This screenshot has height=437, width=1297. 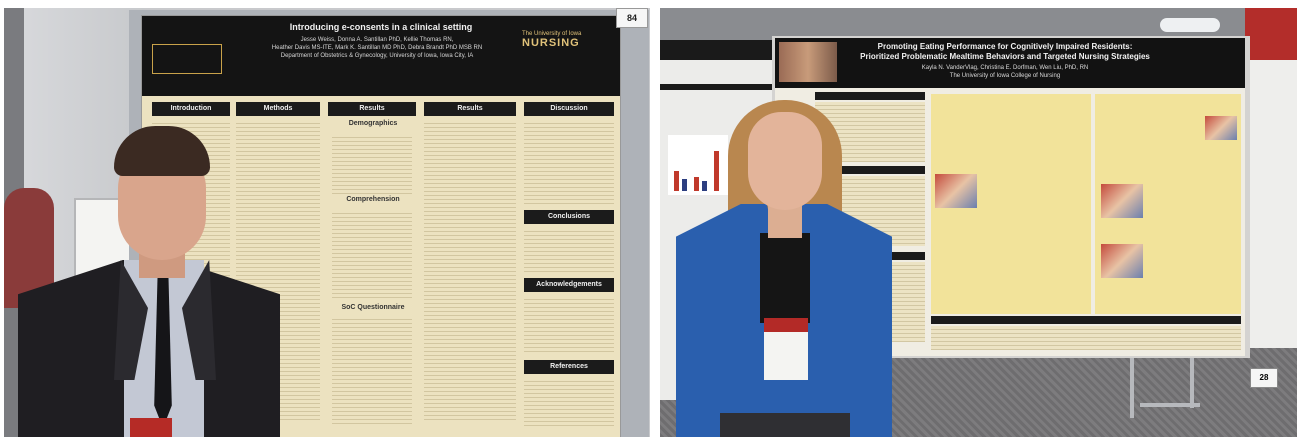 I want to click on presenter-hair, so click(x=162, y=151).